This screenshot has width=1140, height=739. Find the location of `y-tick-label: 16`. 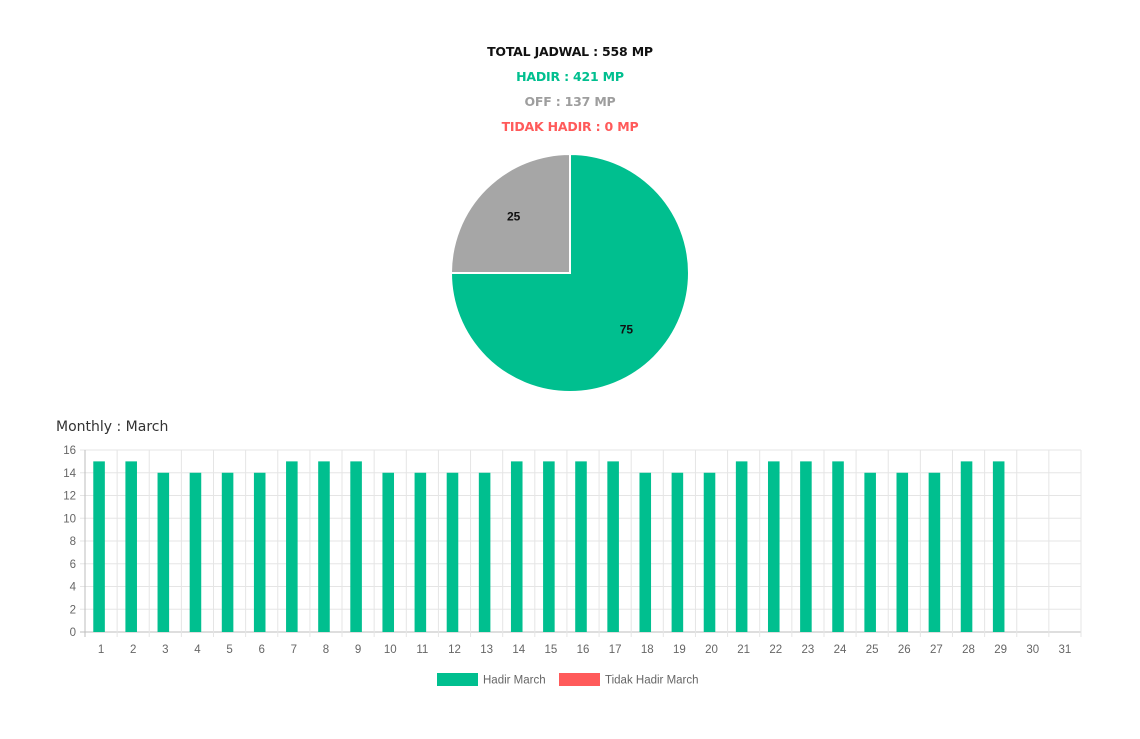

y-tick-label: 16 is located at coordinates (69, 451).